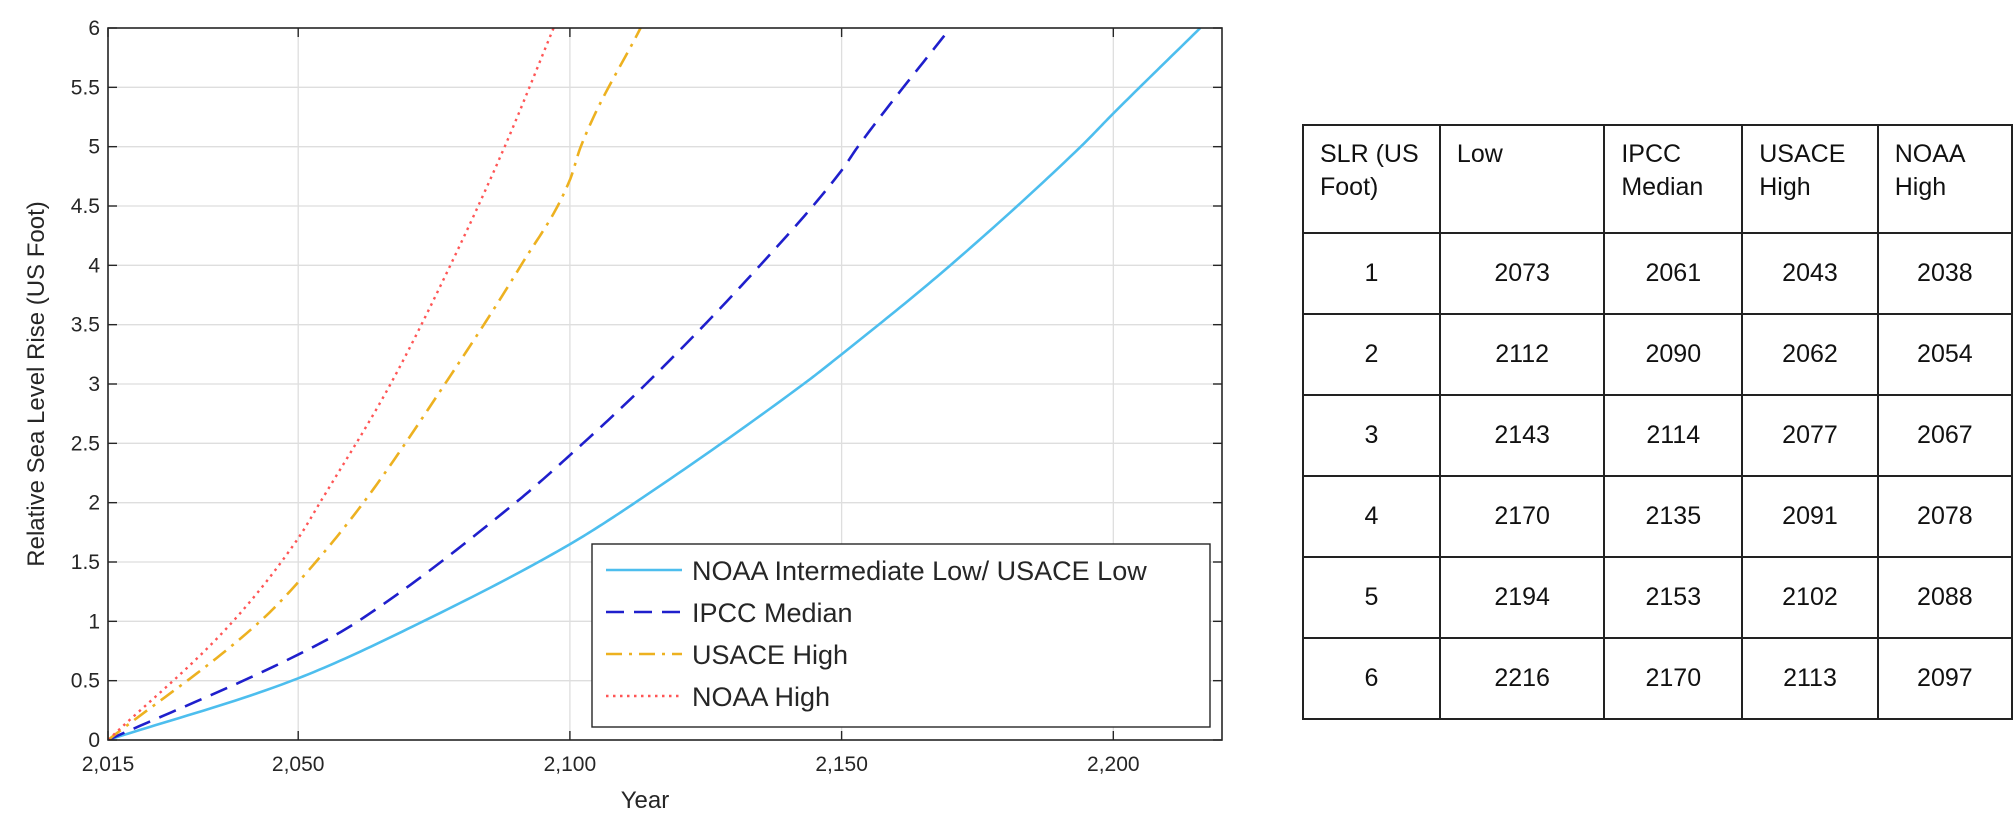  Describe the element at coordinates (1673, 435) in the screenshot. I see `table-cell: 2114` at that location.